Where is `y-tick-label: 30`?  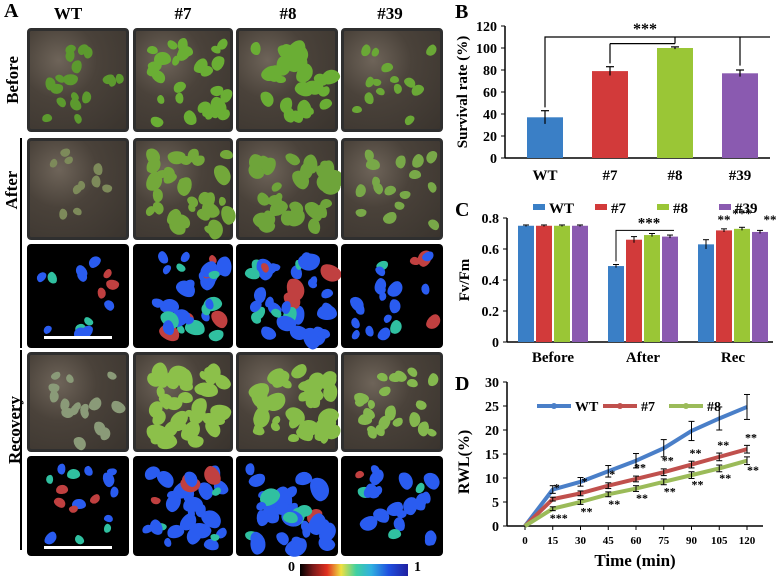 y-tick-label: 30 is located at coordinates (492, 383).